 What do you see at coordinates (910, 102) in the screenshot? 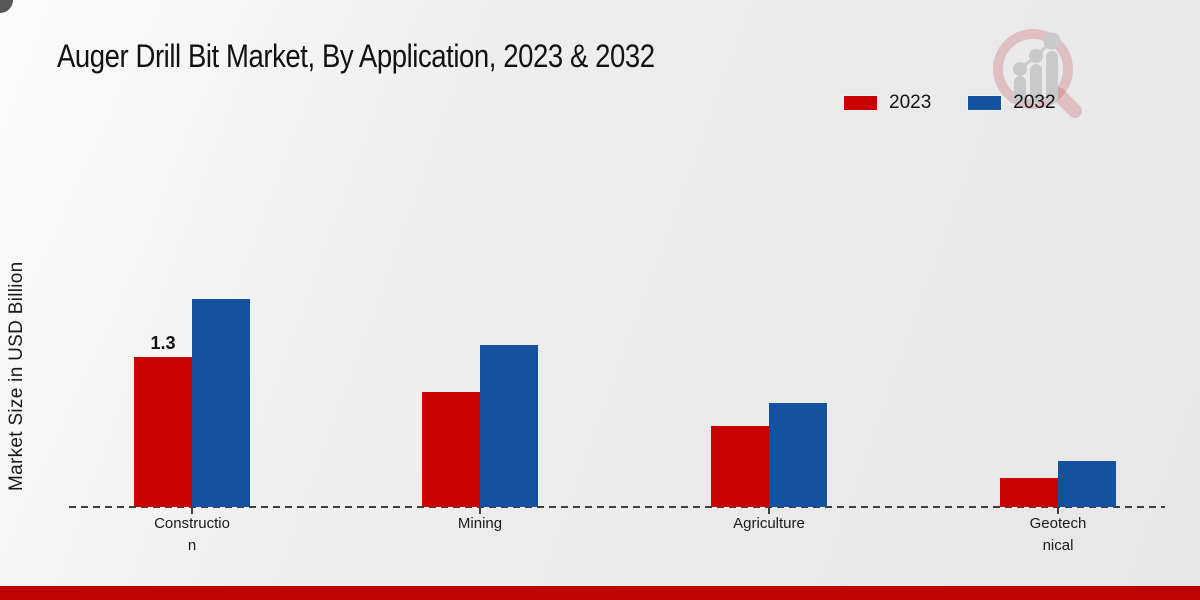
I see `legend-label-2023: 2023` at bounding box center [910, 102].